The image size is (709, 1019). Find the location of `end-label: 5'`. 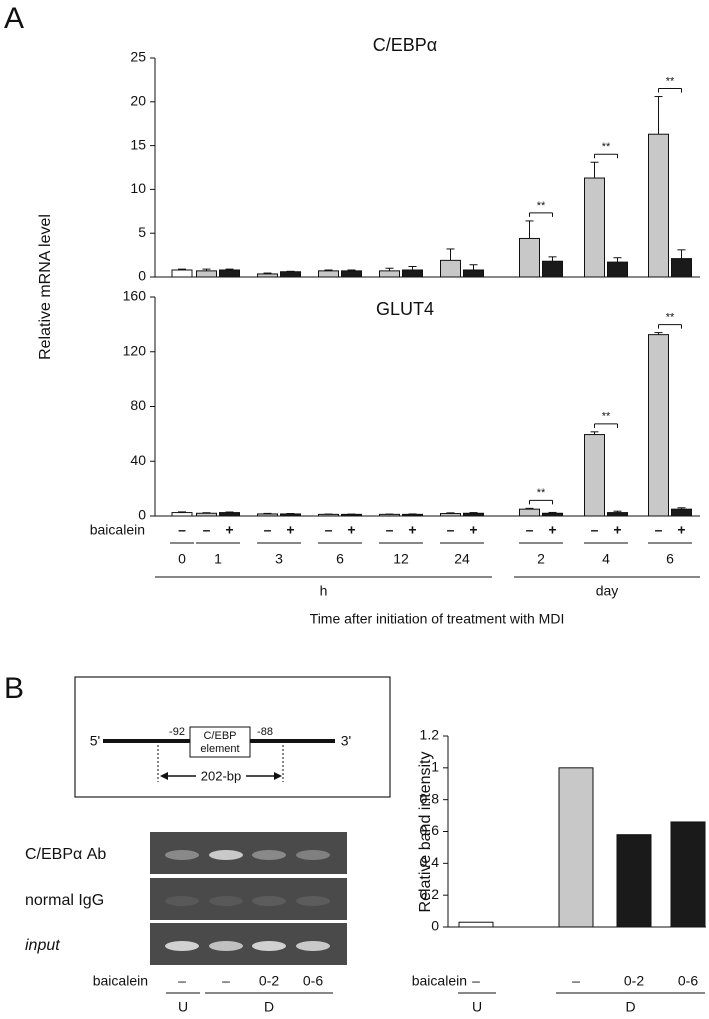

end-label: 5' is located at coordinates (95, 741).